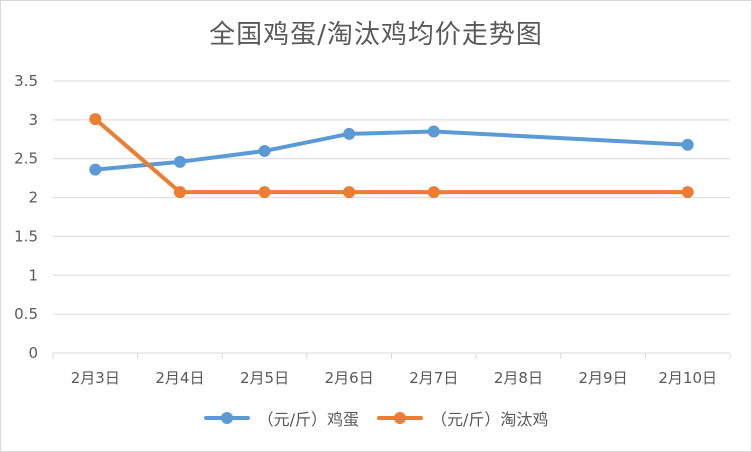  What do you see at coordinates (33, 198) in the screenshot?
I see `y-tick-label: 2` at bounding box center [33, 198].